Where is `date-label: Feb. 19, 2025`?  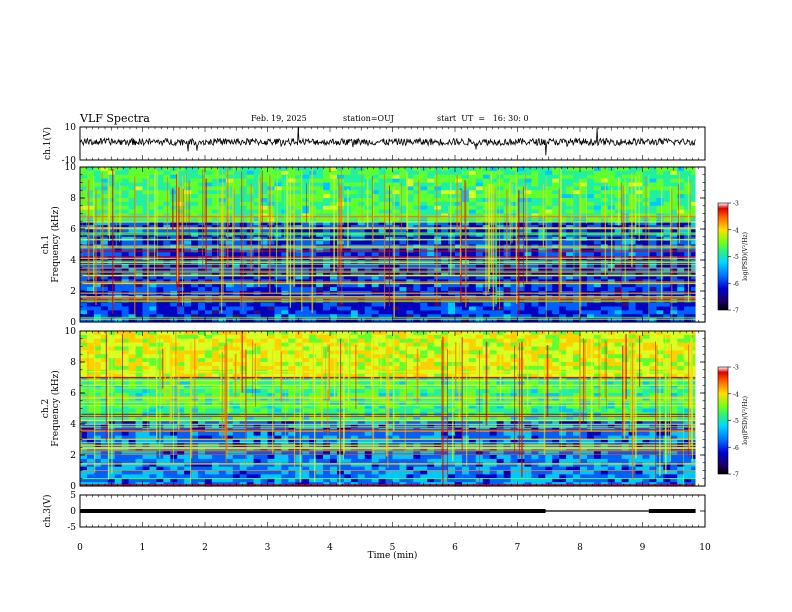
date-label: Feb. 19, 2025 is located at coordinates (279, 118).